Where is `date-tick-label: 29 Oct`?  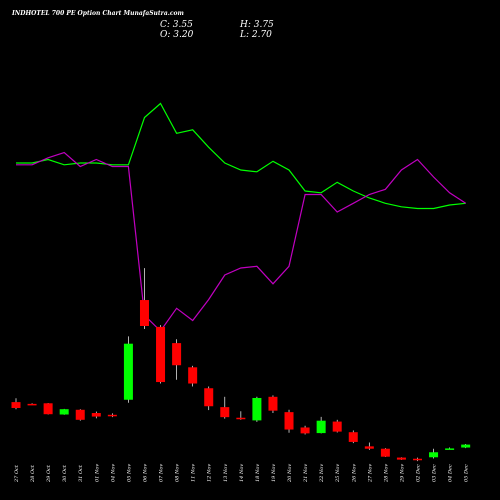
date-tick-label: 29 Oct is located at coordinates (49, 473).